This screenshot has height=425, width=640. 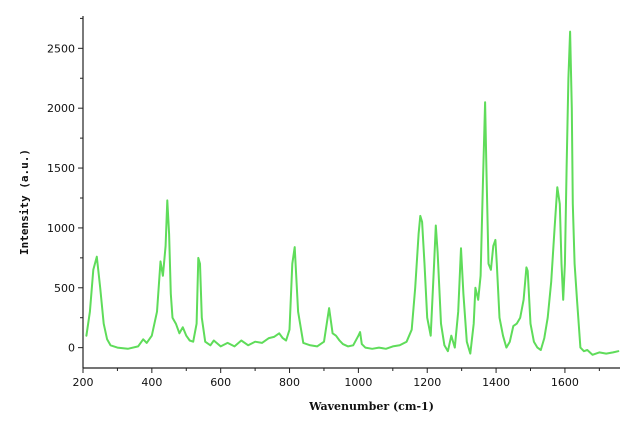 What do you see at coordinates (61, 168) in the screenshot?
I see `y-tick-label: 1500` at bounding box center [61, 168].